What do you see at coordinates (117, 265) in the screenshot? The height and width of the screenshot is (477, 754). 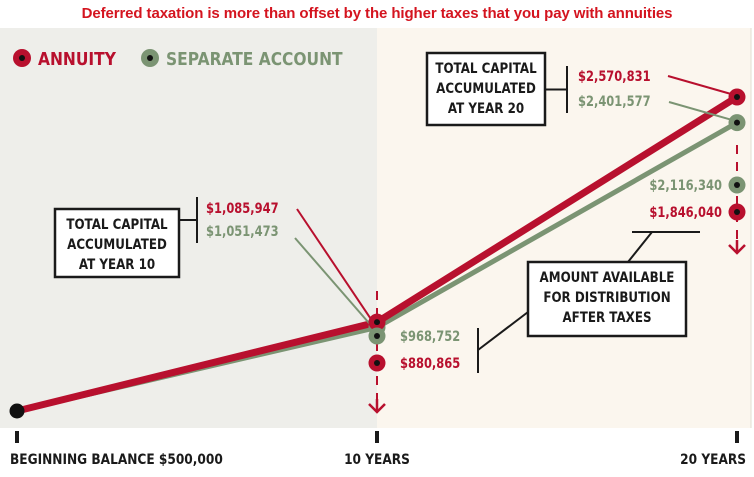 I see `callout-year10-line-2: AT YEAR 10` at bounding box center [117, 265].